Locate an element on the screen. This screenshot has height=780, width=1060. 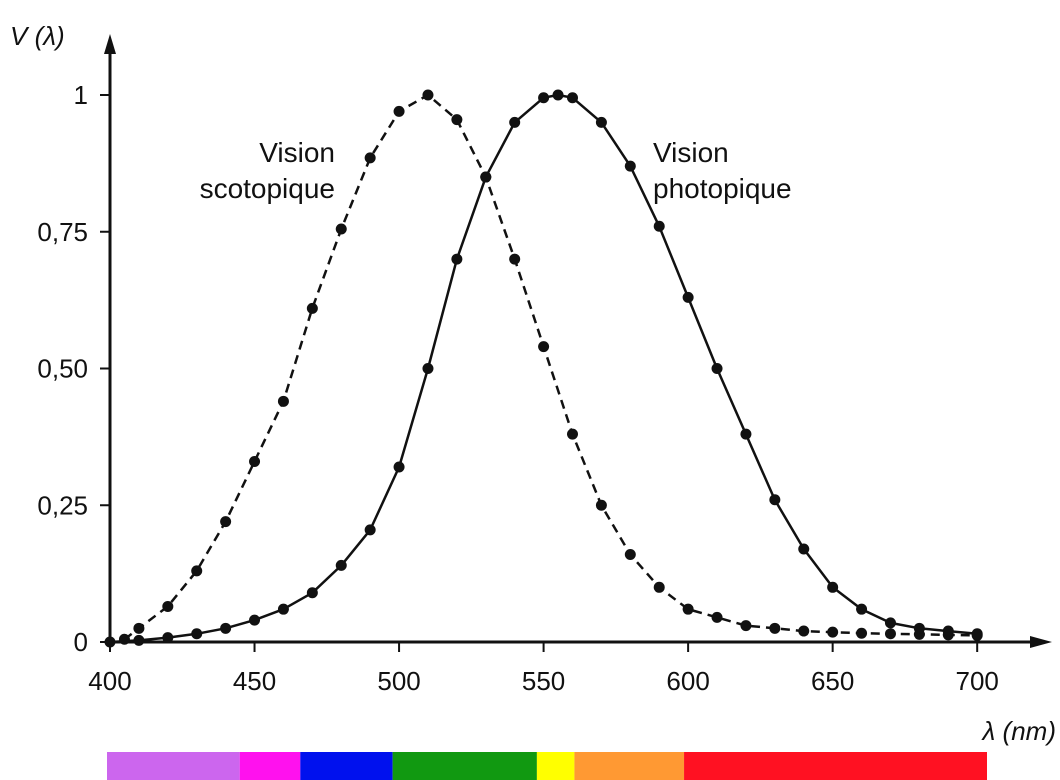
annotations: Vision scotopique Vision photopique is located at coordinates (496, 170).